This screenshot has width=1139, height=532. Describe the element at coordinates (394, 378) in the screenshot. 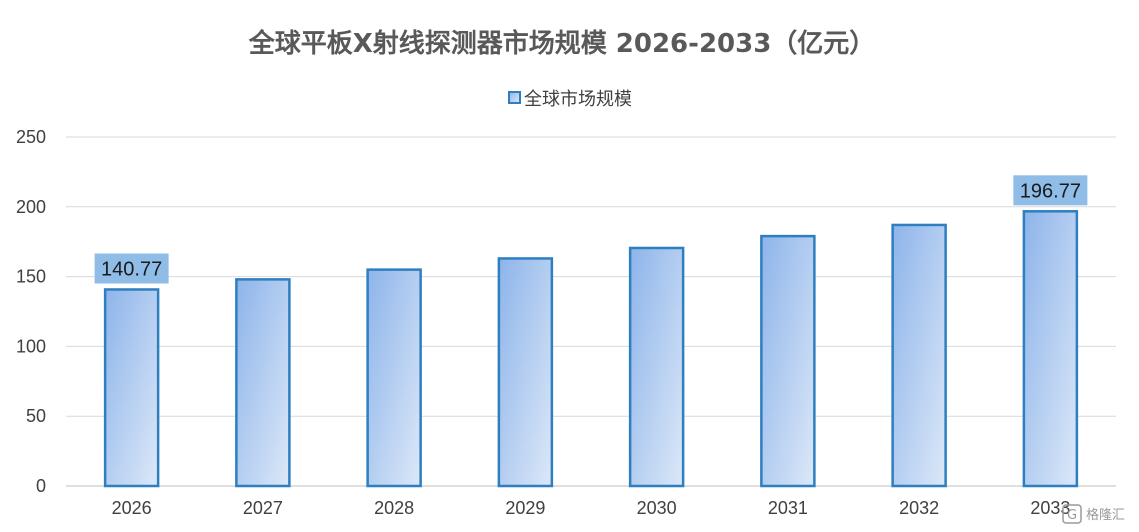

I see `bar-2028` at that location.